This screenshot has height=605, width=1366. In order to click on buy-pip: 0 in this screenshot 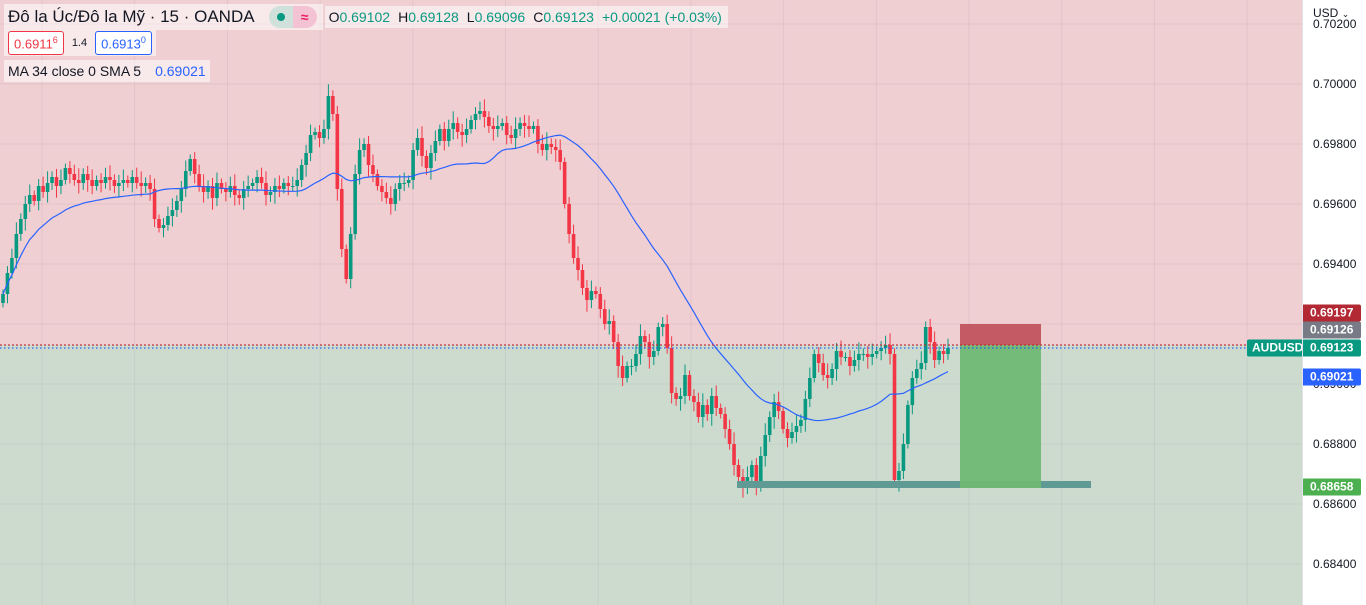, I will do `click(143, 39)`.